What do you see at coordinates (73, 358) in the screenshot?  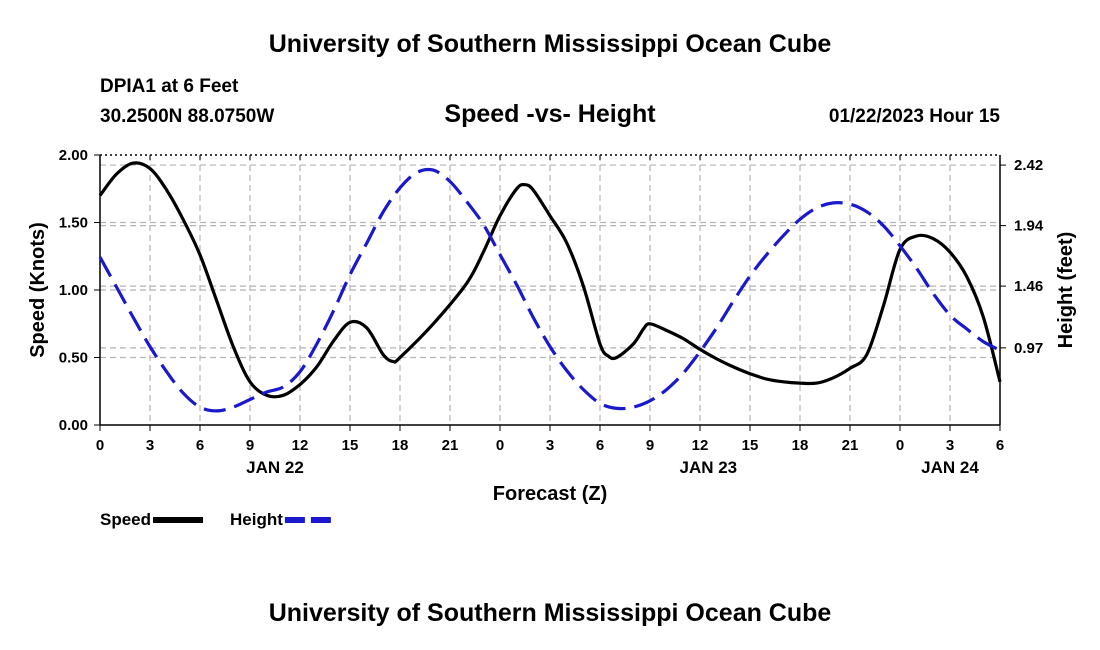 I see `y-tick-label: 0.50` at bounding box center [73, 358].